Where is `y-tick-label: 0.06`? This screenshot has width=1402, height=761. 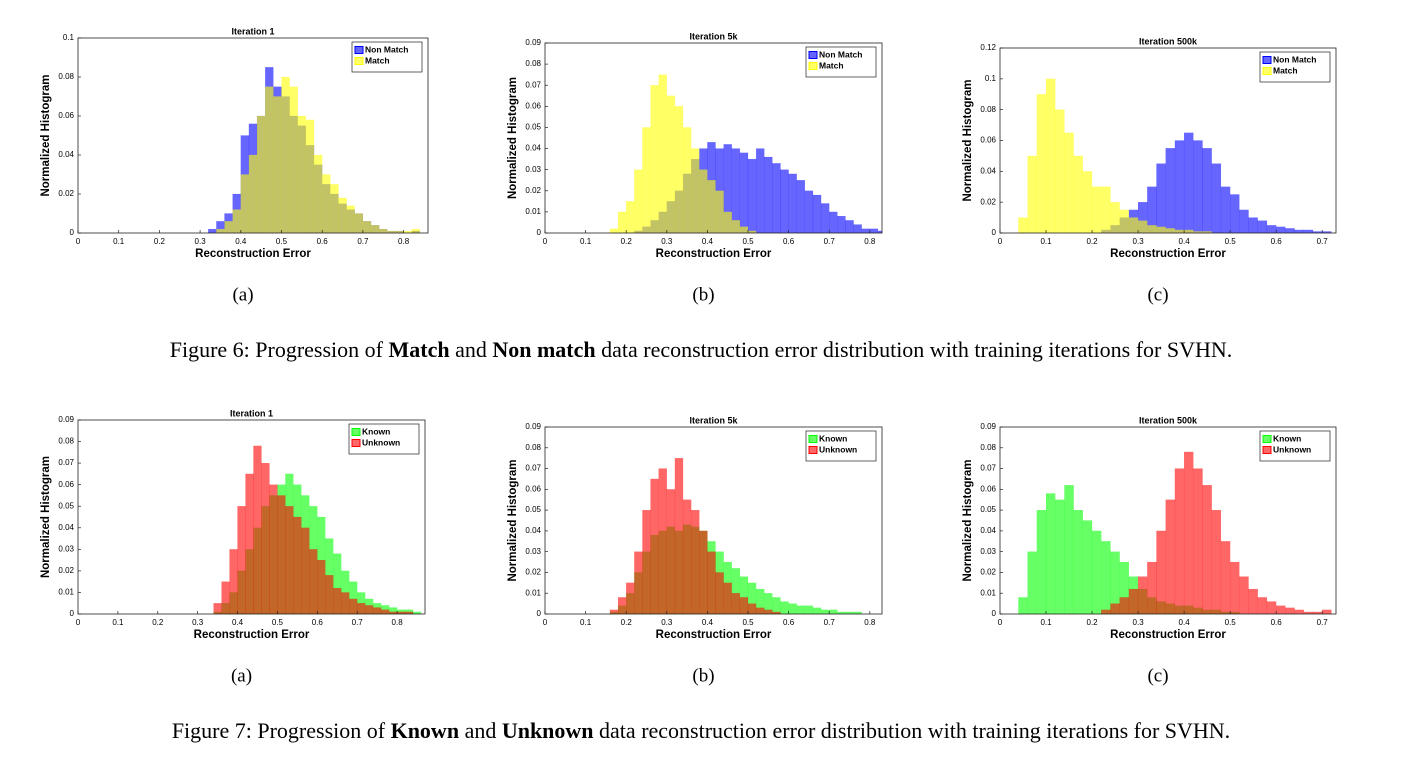 y-tick-label: 0.06 is located at coordinates (533, 488).